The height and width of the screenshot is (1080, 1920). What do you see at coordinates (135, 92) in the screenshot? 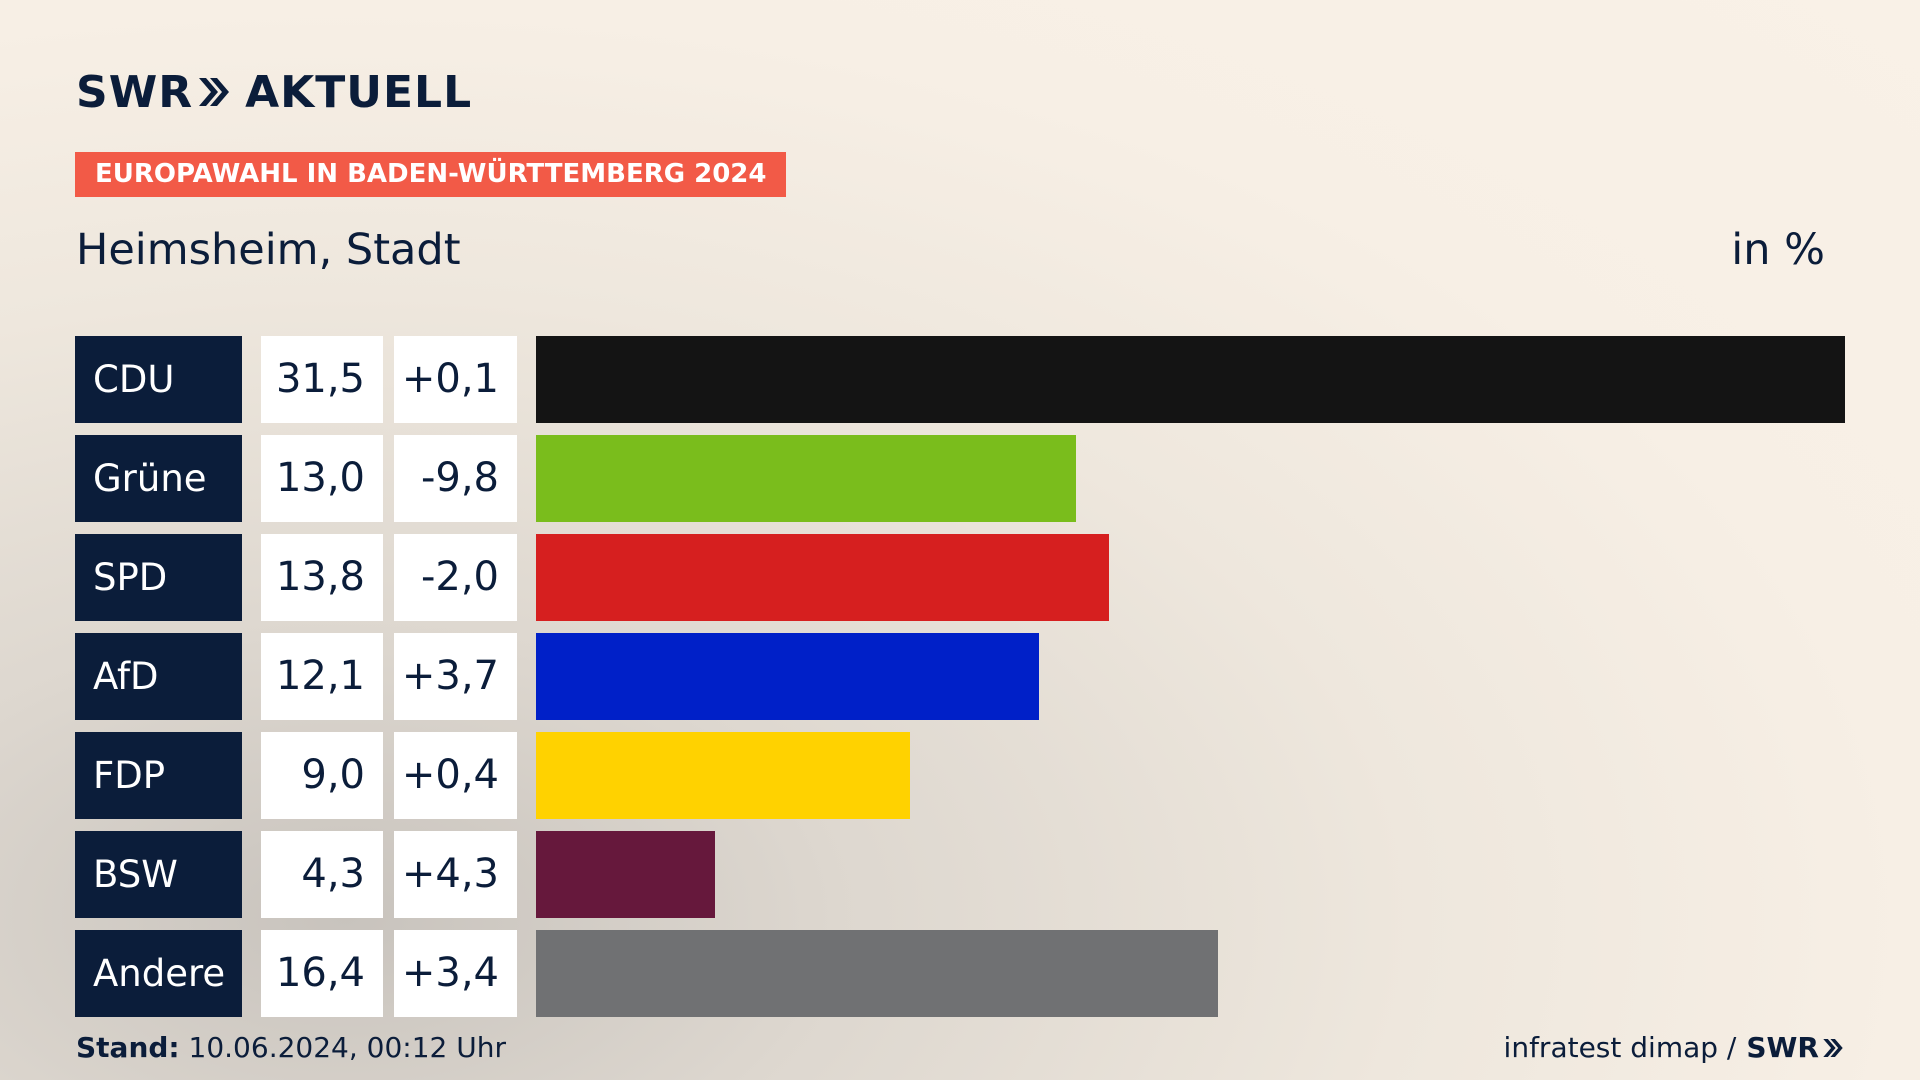
I see `swr-wordmark: SWR` at bounding box center [135, 92].